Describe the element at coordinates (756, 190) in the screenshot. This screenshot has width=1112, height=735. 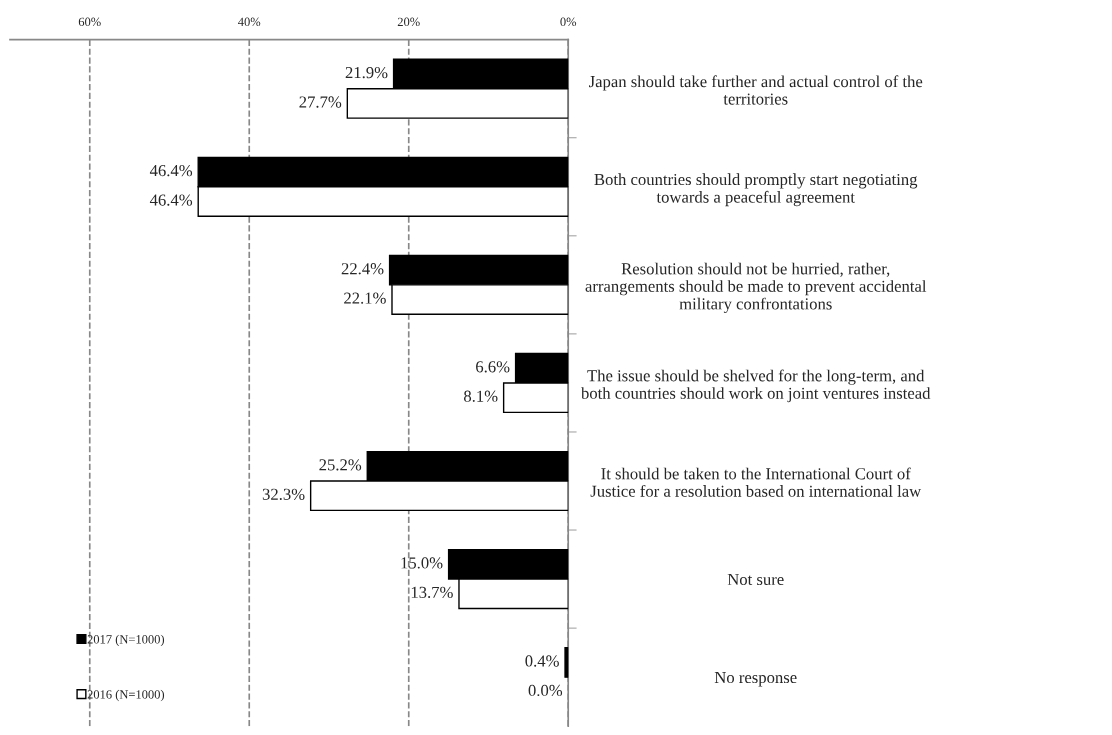
I see `y-tick-label: Both countries should promptly start negotiating towards a peaceful agreement` at that location.